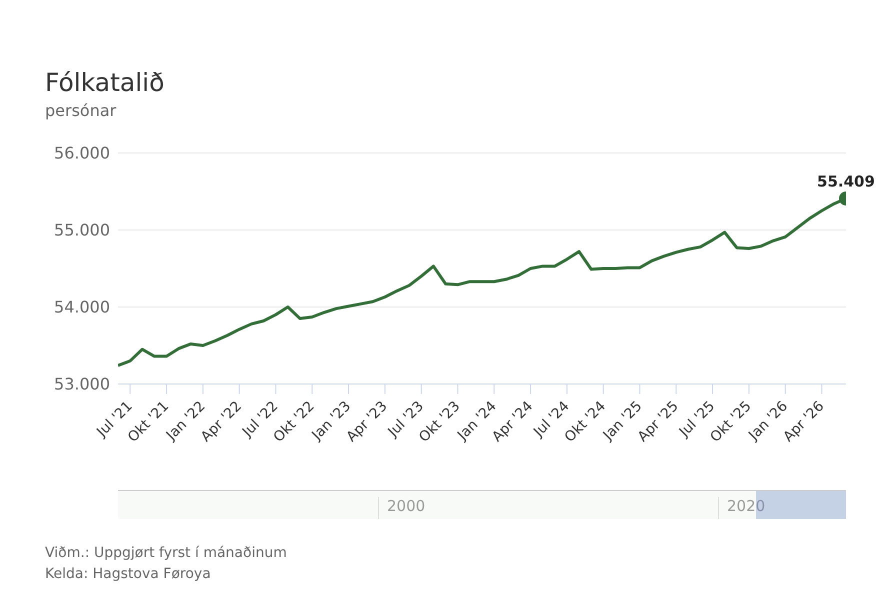 This screenshot has width=890, height=593. What do you see at coordinates (482, 504) in the screenshot?
I see `range-navigator: 2000 2020` at bounding box center [482, 504].